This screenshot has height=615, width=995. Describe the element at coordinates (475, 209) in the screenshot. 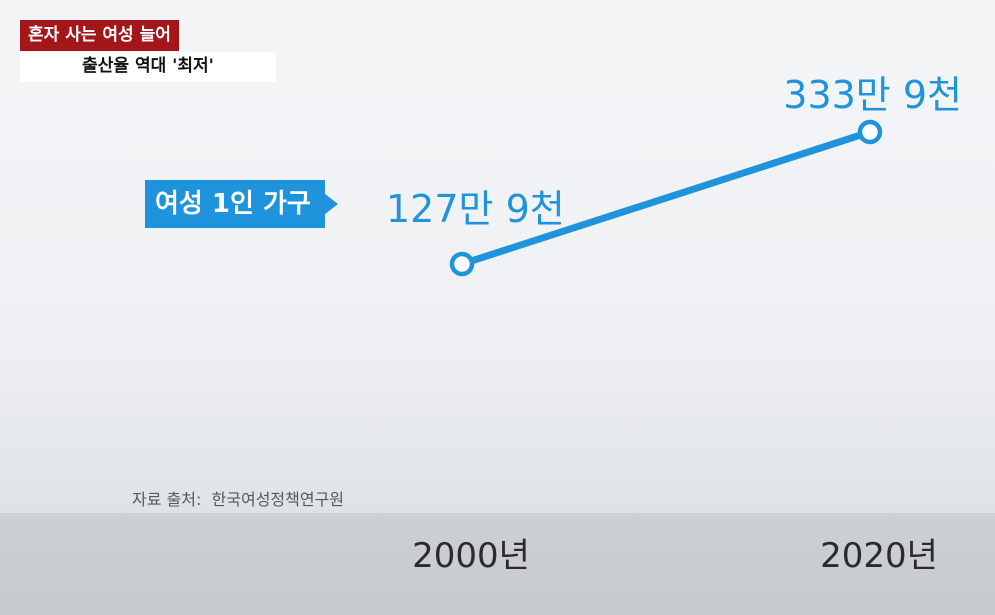

I see `value-label-1: 127만 9천` at that location.